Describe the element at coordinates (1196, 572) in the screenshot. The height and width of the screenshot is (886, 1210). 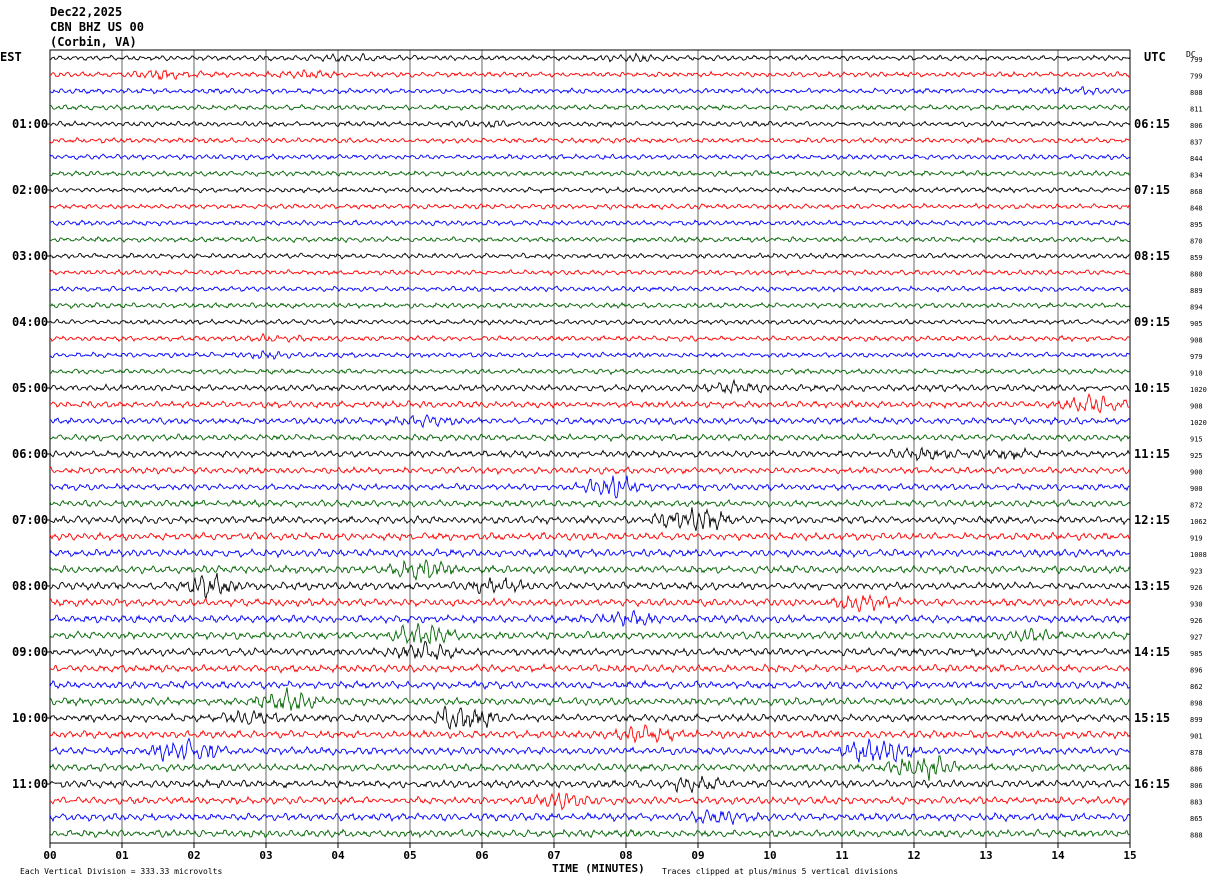
I see `dc-offset-label: 923` at that location.